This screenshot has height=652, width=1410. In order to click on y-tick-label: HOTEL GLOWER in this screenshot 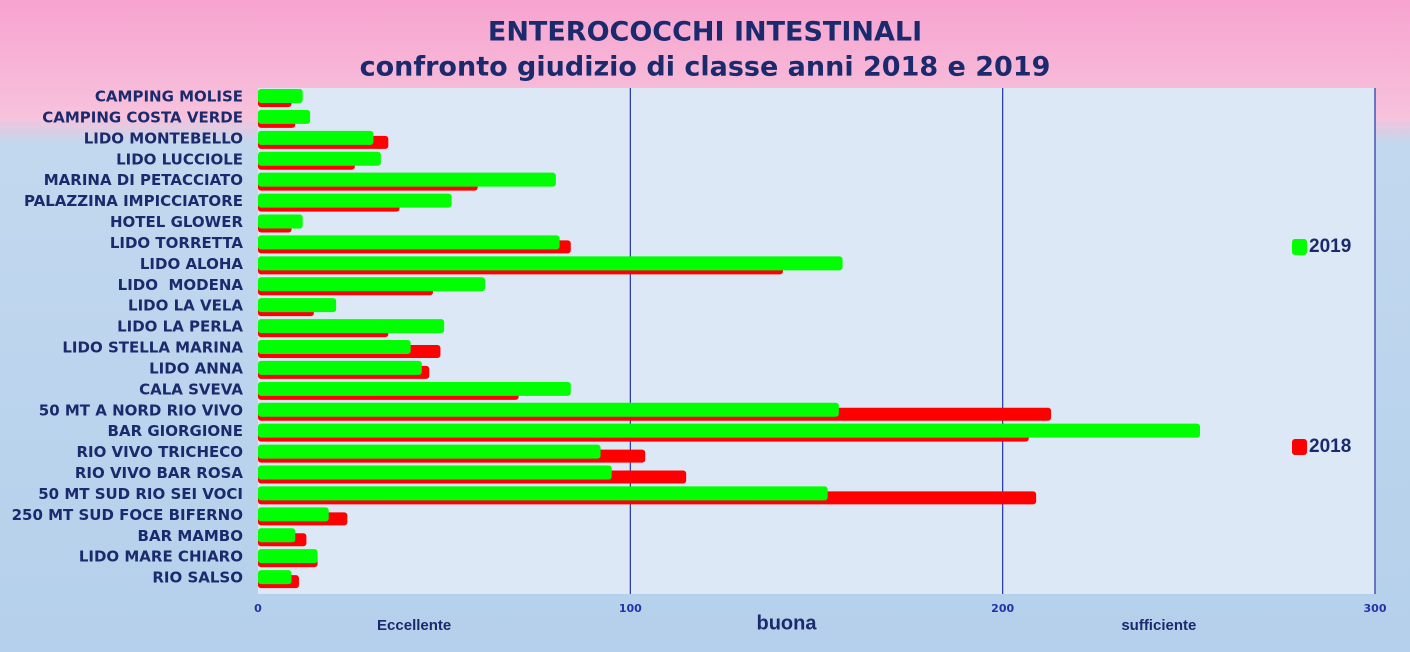, I will do `click(176, 222)`.